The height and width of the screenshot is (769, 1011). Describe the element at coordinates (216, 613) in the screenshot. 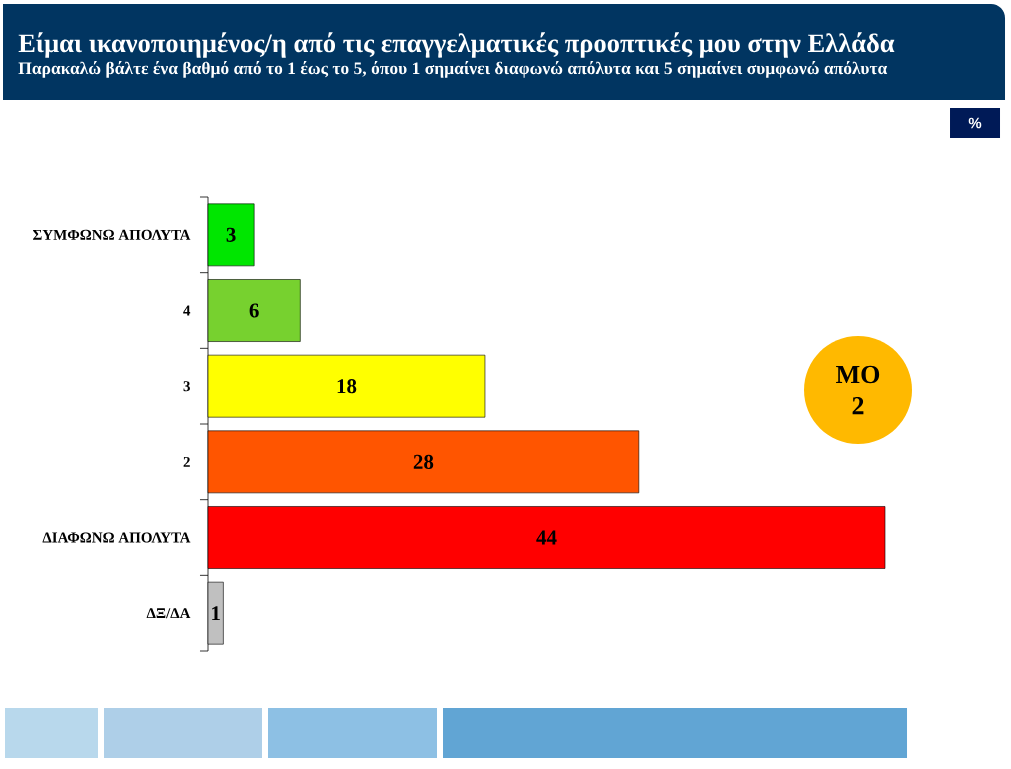

I see `data-label: 1` at that location.